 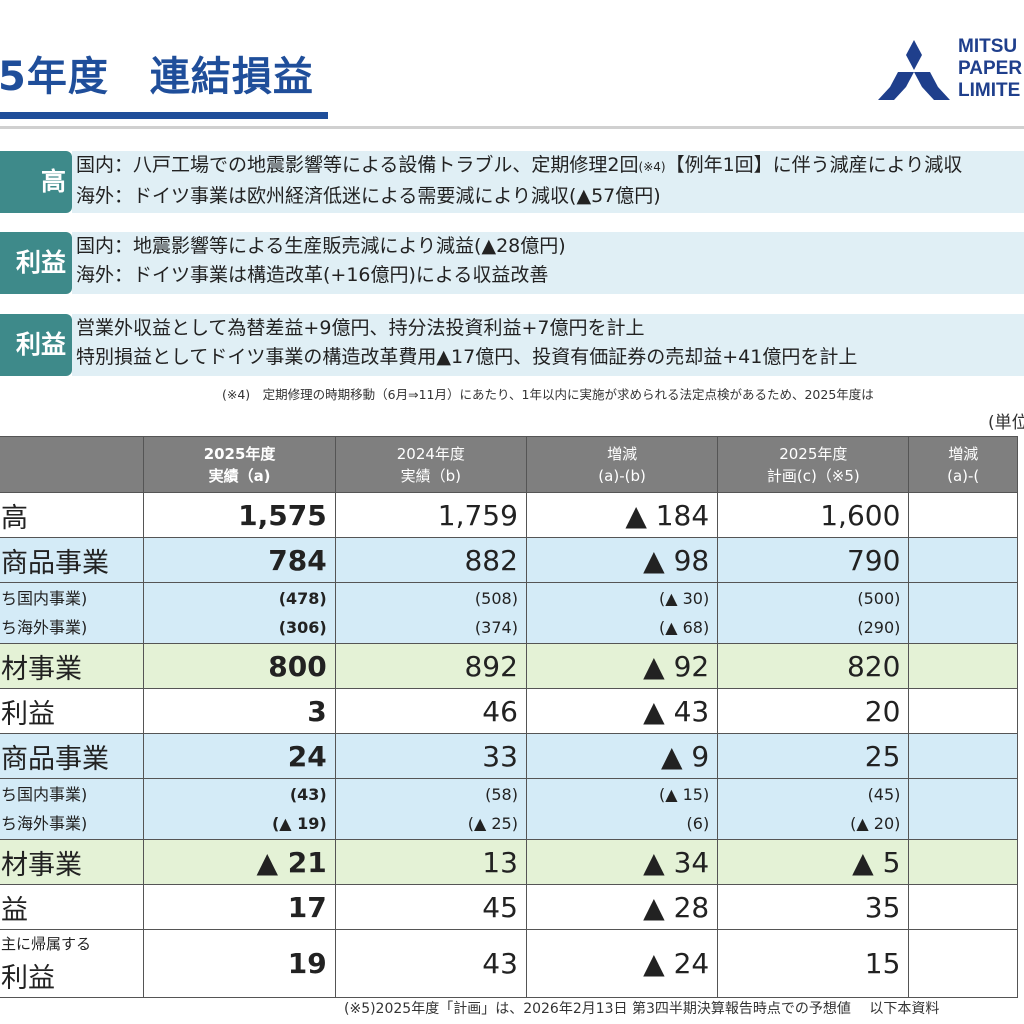 I want to click on logo-wordmark: MITSU PAPER LIMITE, so click(x=990, y=68).